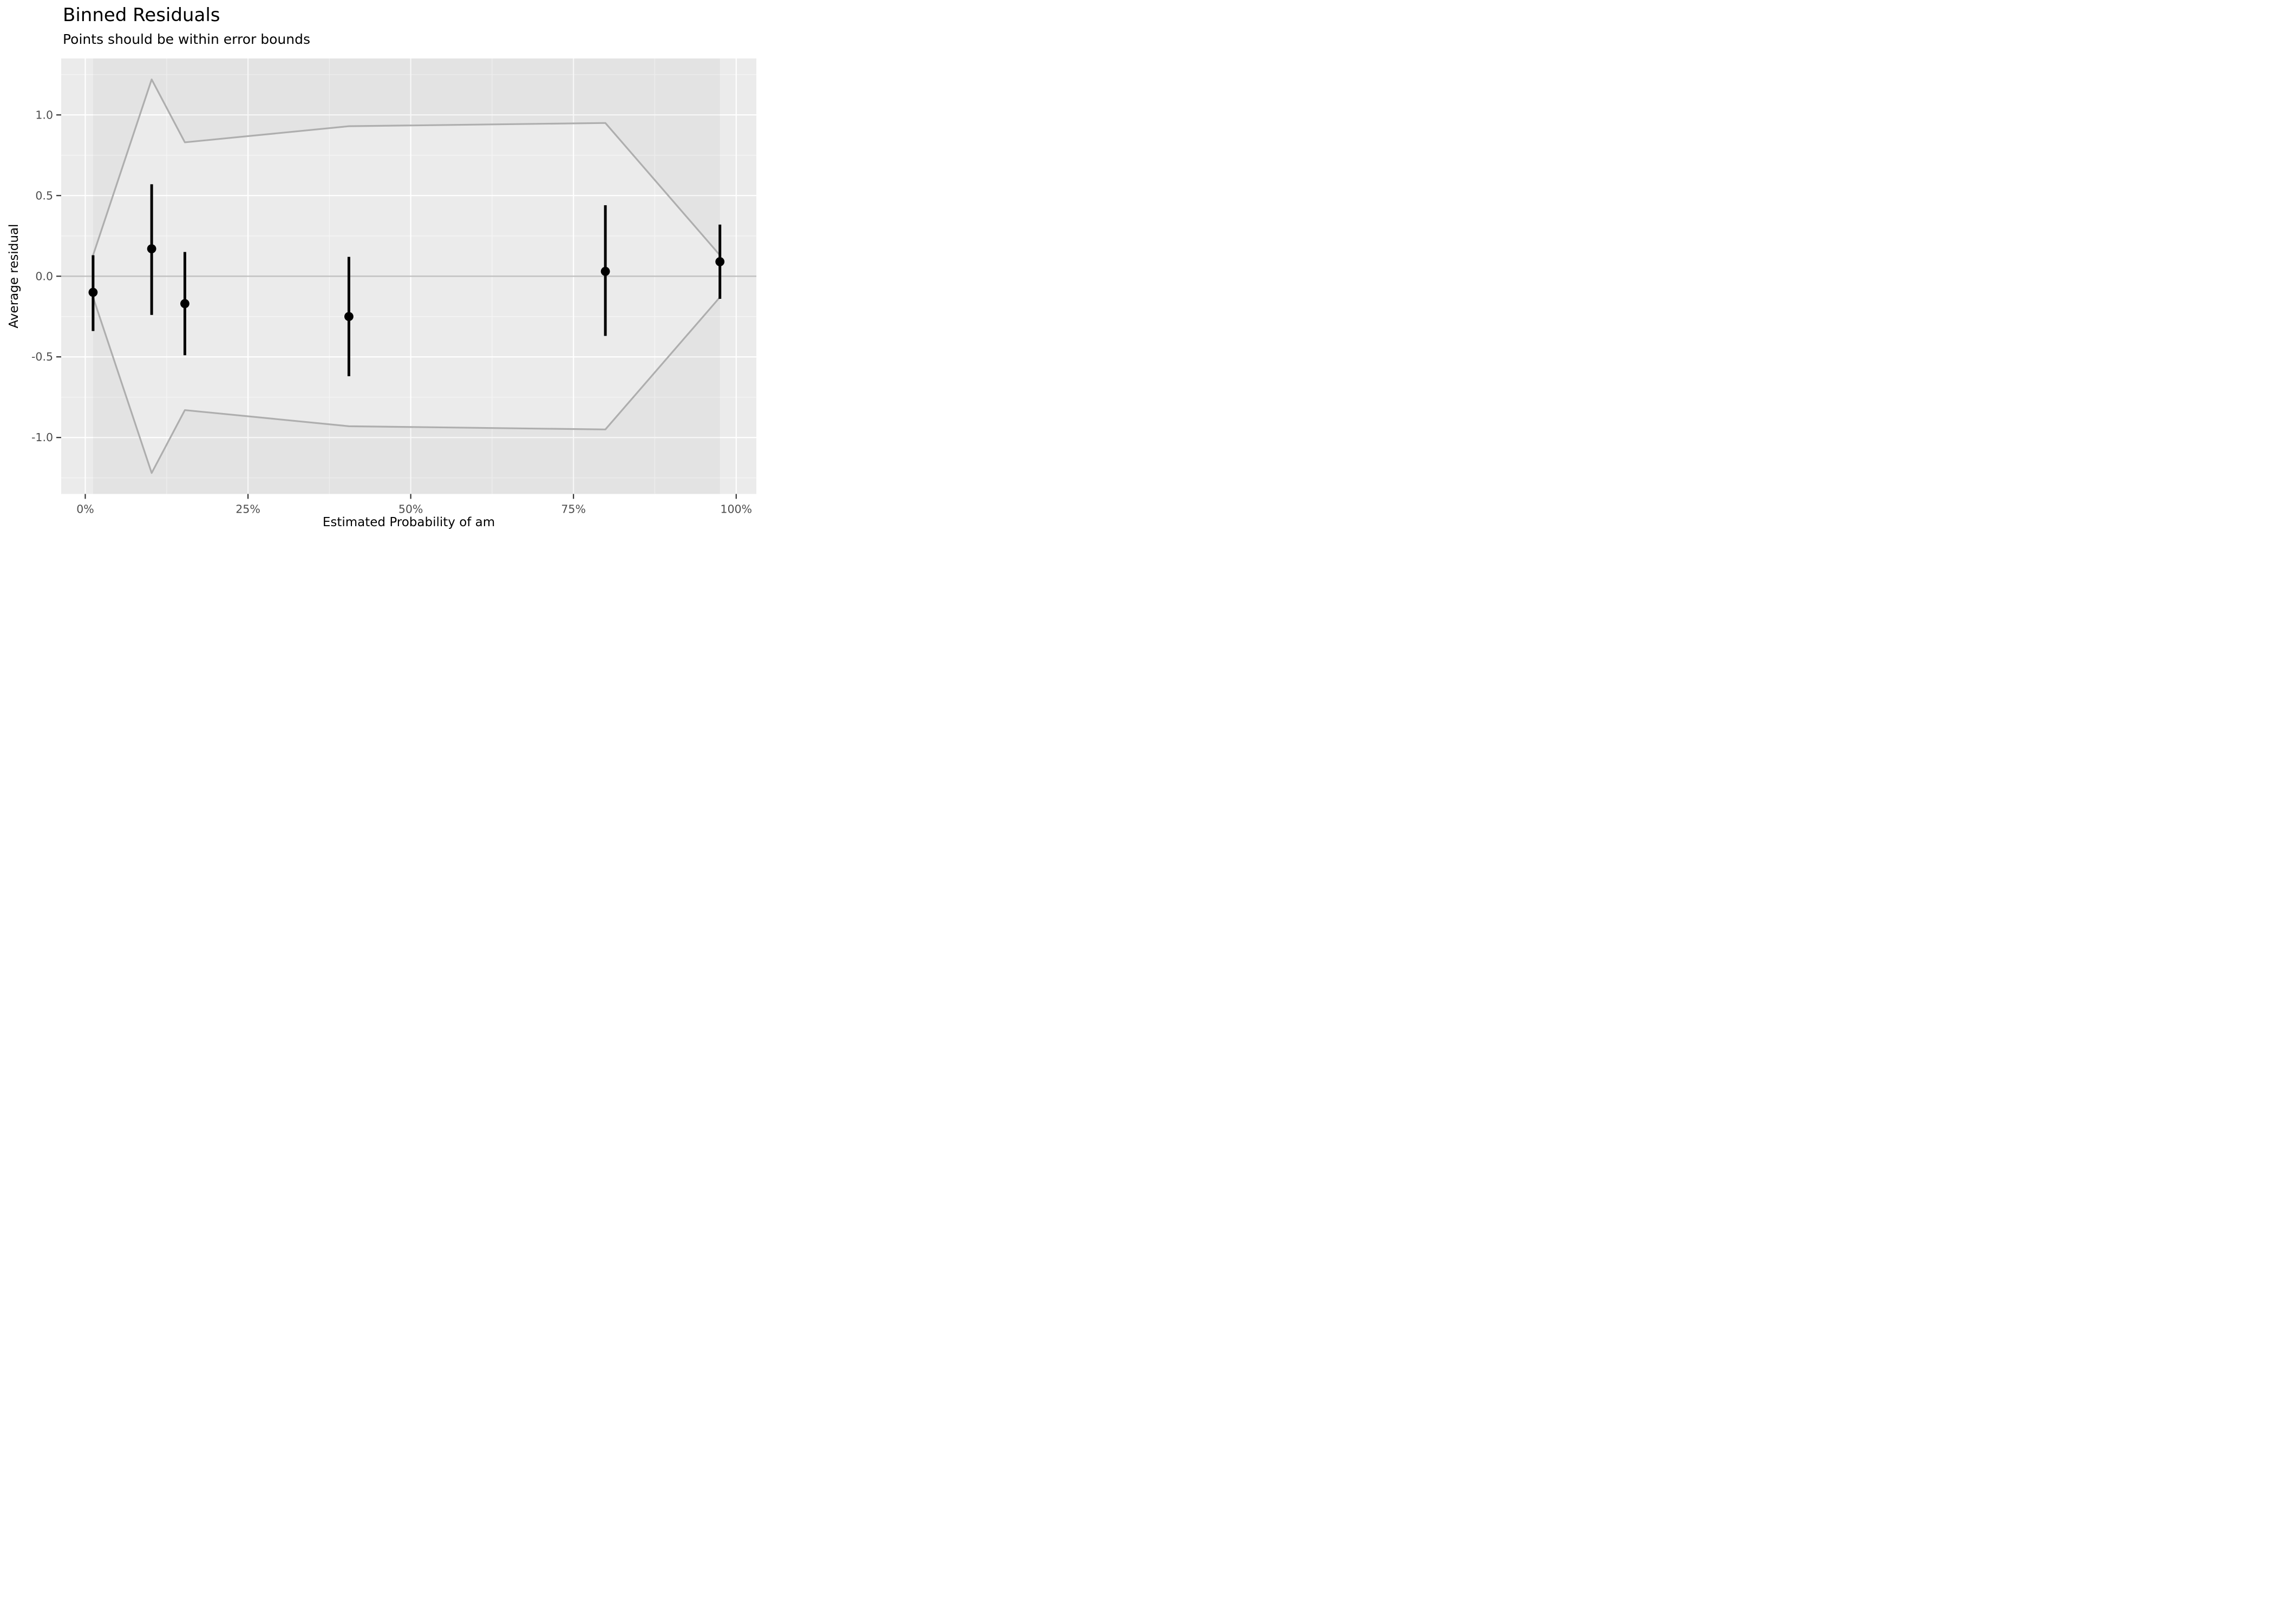  What do you see at coordinates (44, 114) in the screenshot?
I see `y-tick-label: 1.0` at bounding box center [44, 114].